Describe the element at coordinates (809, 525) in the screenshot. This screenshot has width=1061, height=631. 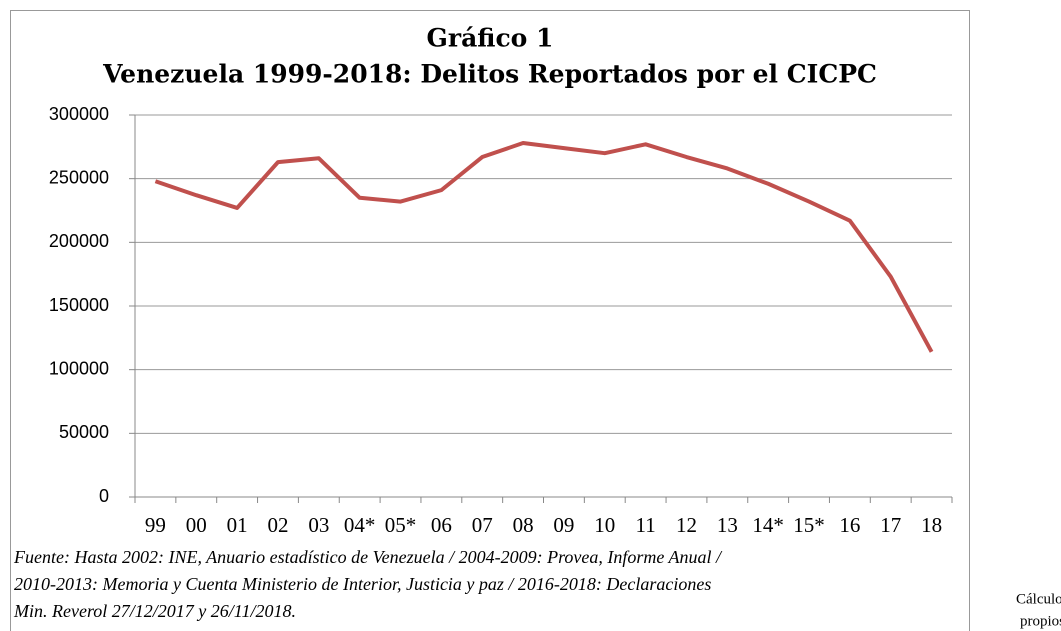
I see `x-tick-label: 15*` at that location.